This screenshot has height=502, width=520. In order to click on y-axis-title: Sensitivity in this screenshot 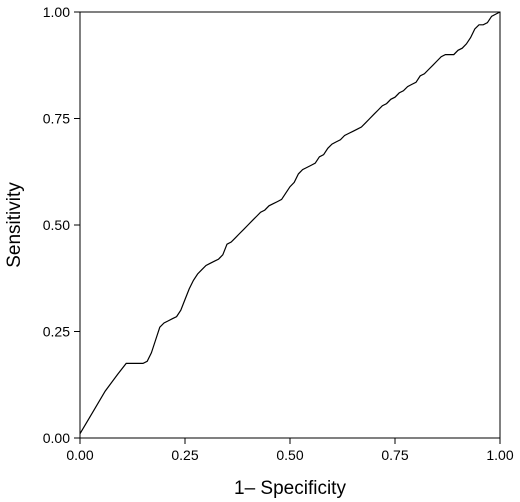, I will do `click(14, 225)`.